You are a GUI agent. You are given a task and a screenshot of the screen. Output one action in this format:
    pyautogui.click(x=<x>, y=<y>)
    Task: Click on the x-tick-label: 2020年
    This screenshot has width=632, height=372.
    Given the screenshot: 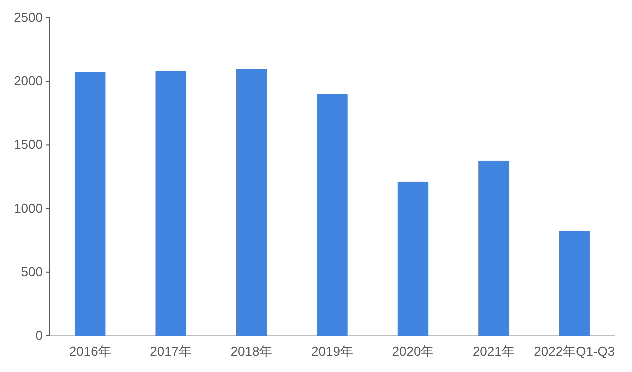 What is the action you would take?
    pyautogui.click(x=413, y=351)
    